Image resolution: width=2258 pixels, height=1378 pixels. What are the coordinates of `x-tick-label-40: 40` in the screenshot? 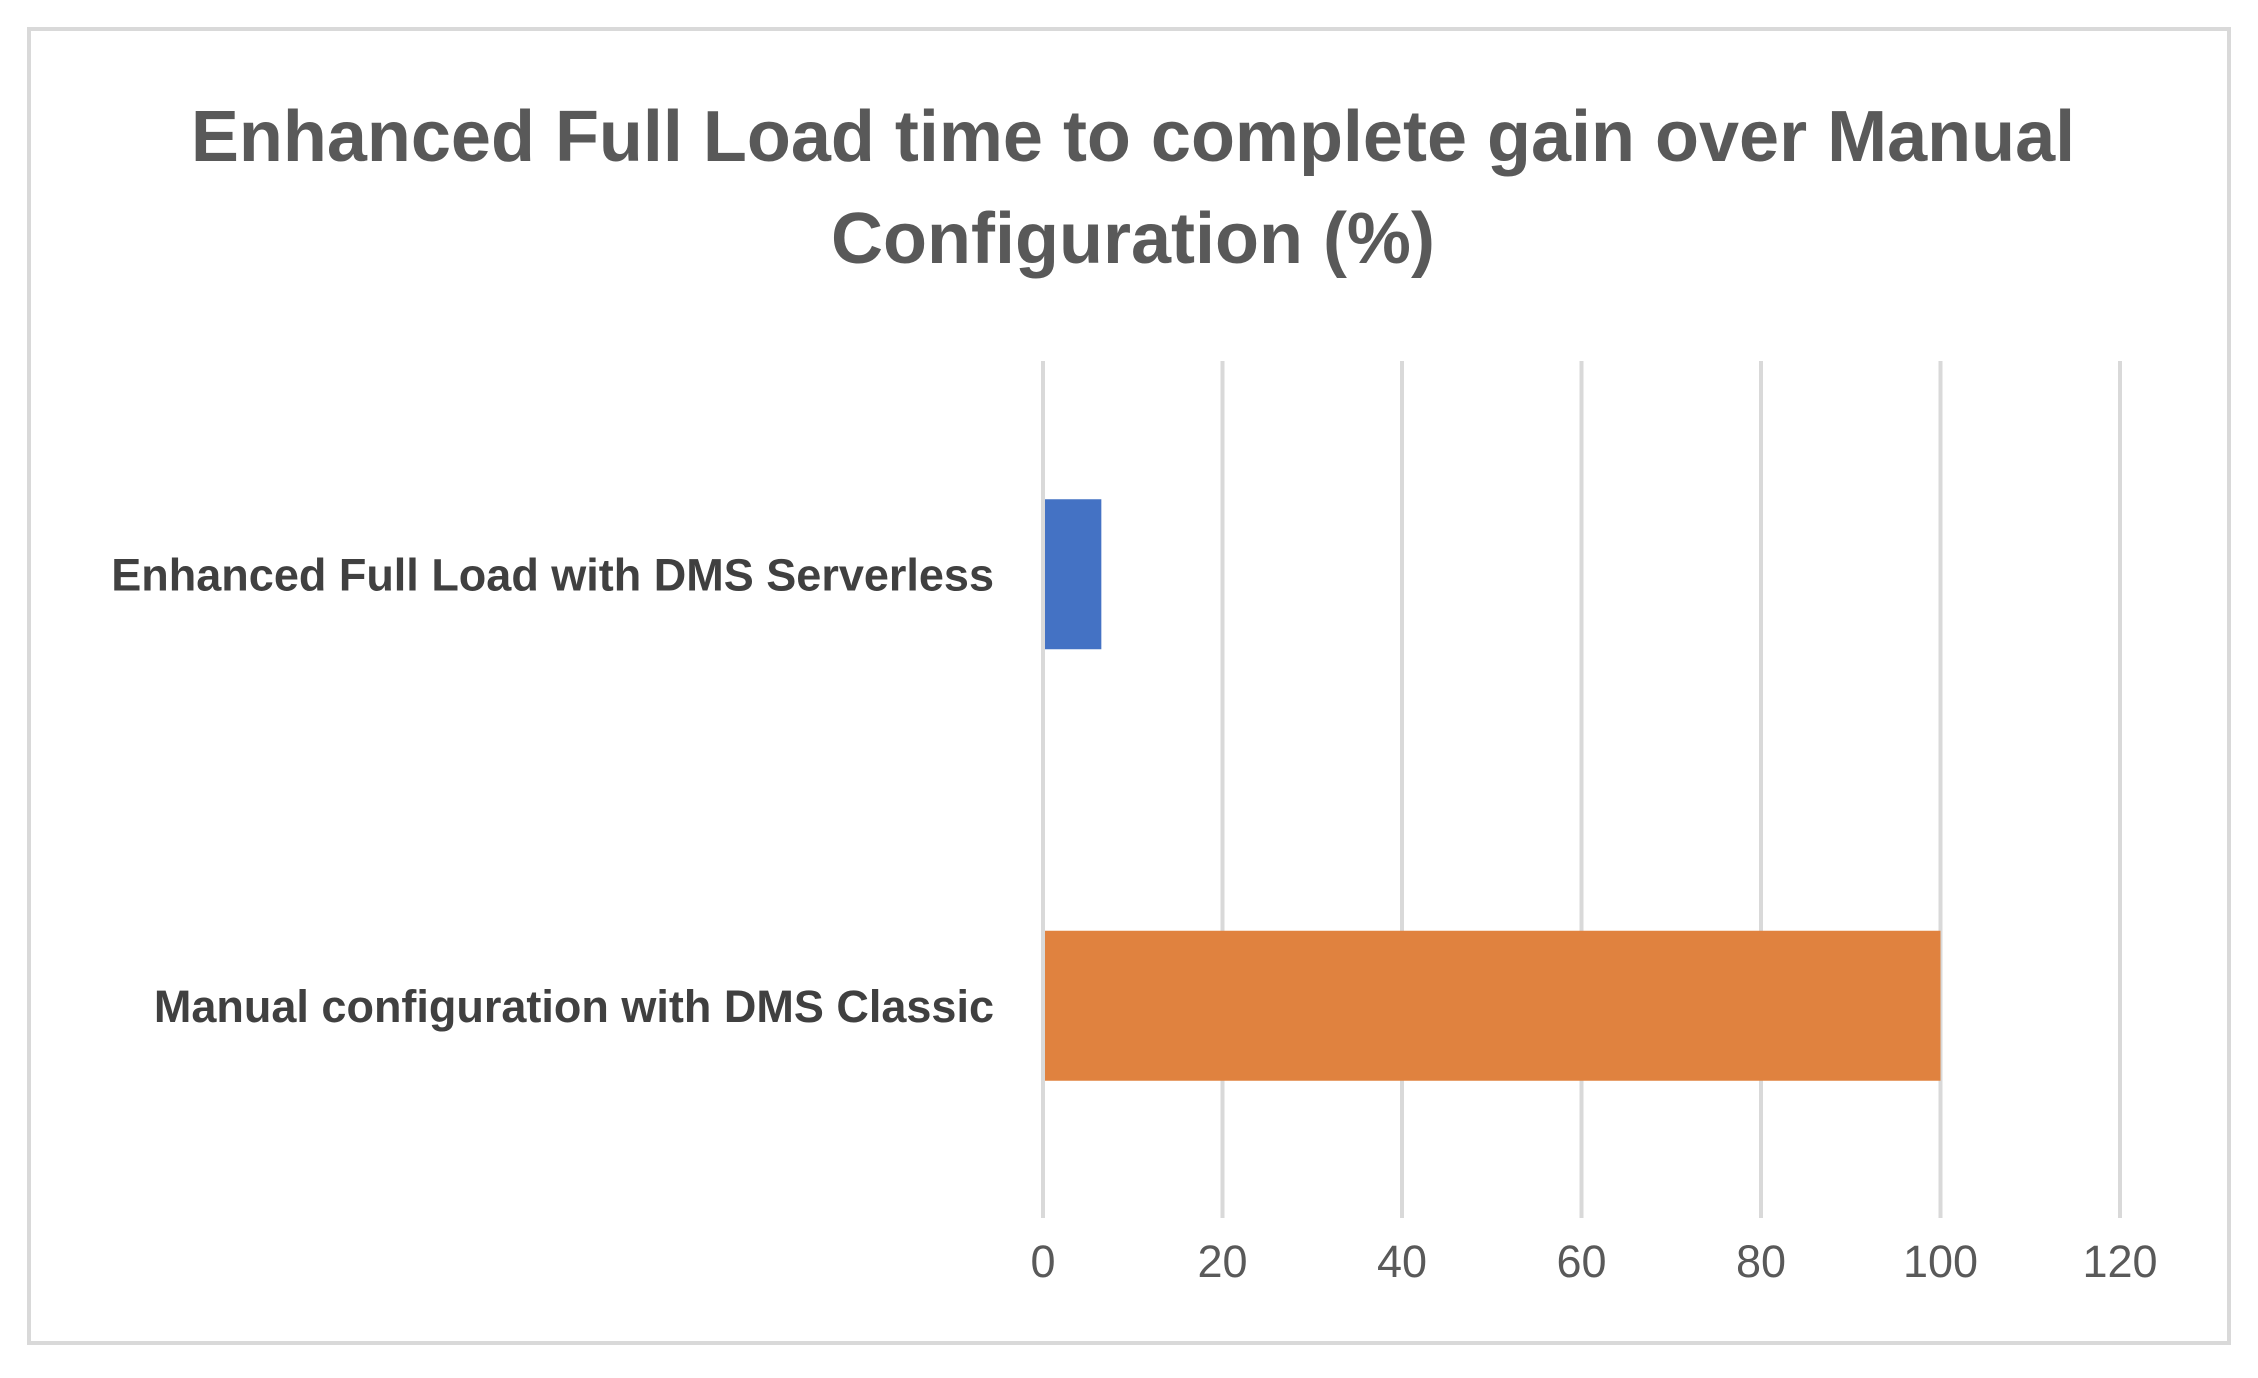 It's located at (1402, 1261).